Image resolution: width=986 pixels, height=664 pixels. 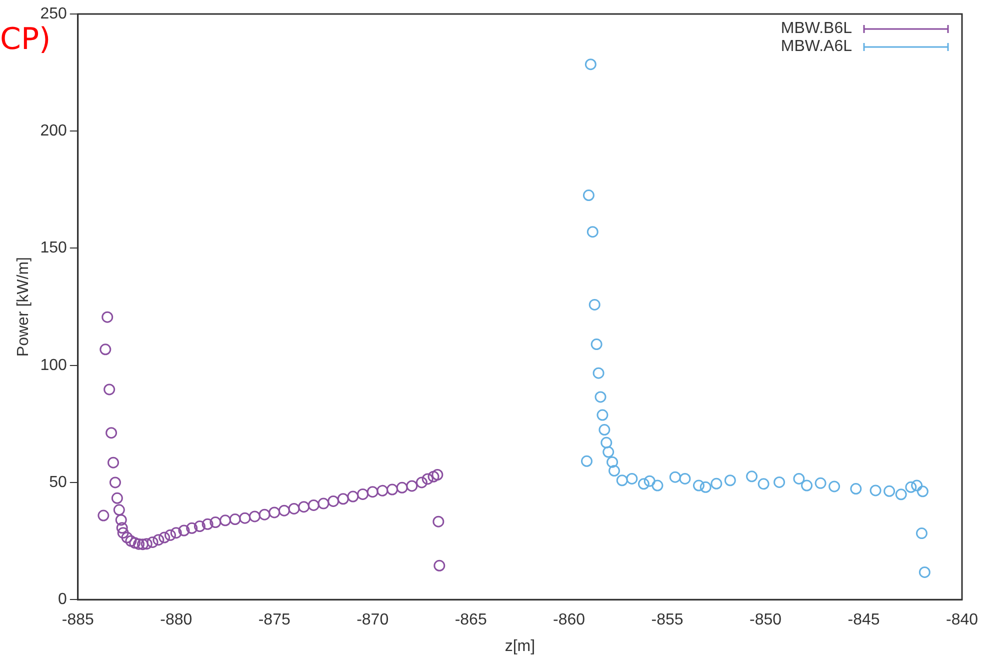 I want to click on y-tick-label: 150, so click(x=53, y=248).